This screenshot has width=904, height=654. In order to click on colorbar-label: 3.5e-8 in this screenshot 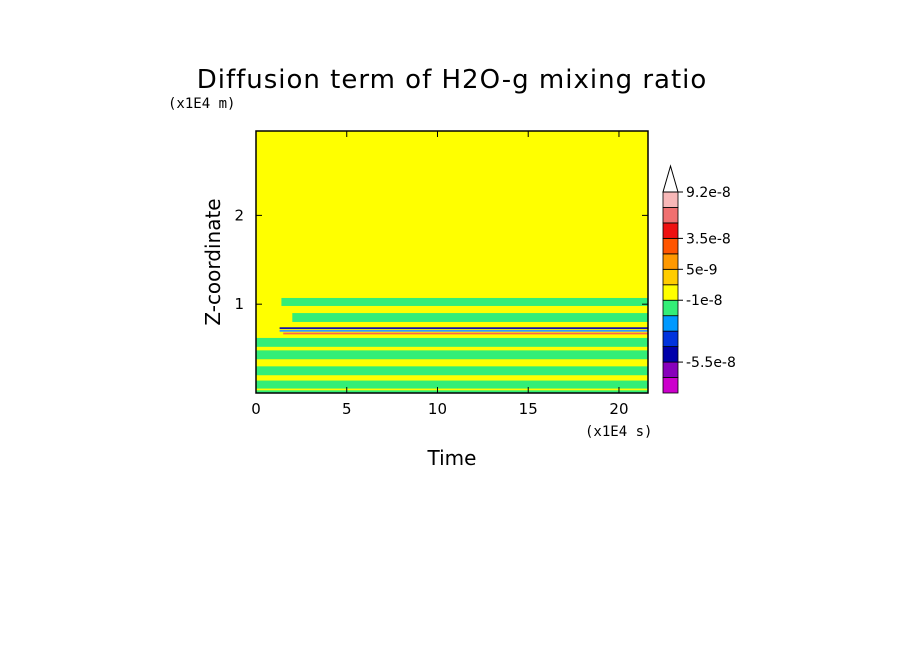, I will do `click(708, 239)`.